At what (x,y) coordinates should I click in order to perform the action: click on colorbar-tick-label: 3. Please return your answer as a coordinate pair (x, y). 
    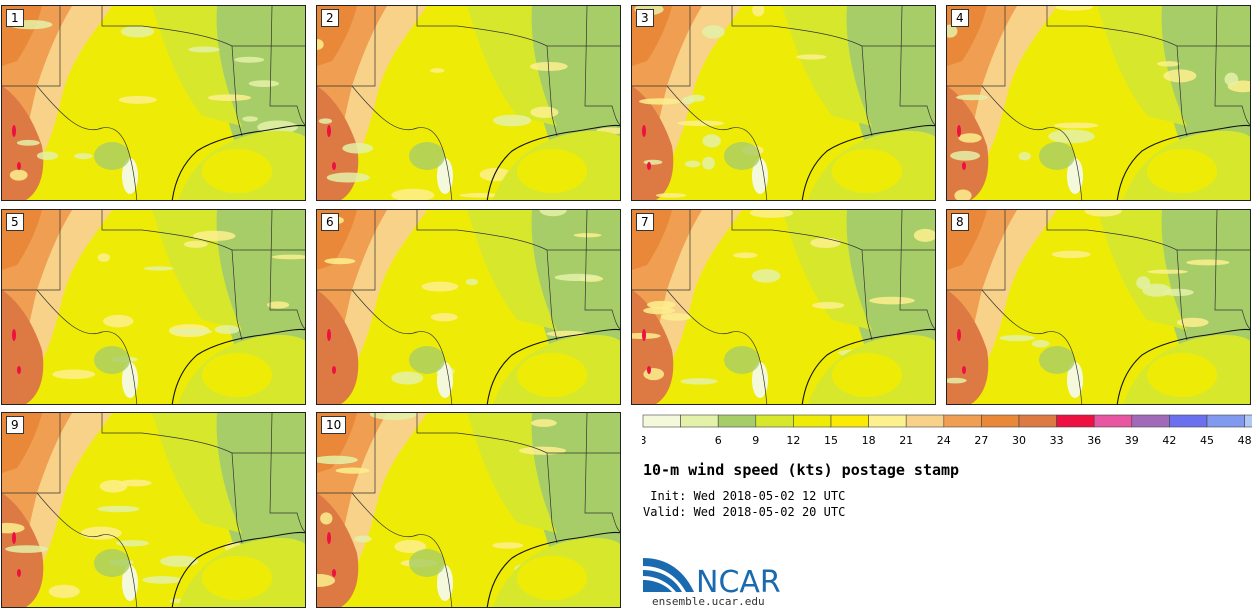
    Looking at the image, I should click on (644, 440).